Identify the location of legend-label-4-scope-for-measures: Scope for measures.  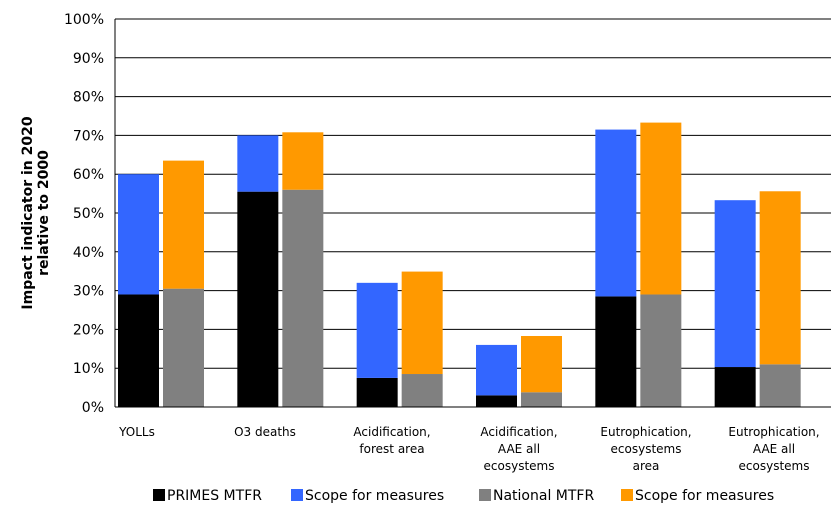
(704, 496).